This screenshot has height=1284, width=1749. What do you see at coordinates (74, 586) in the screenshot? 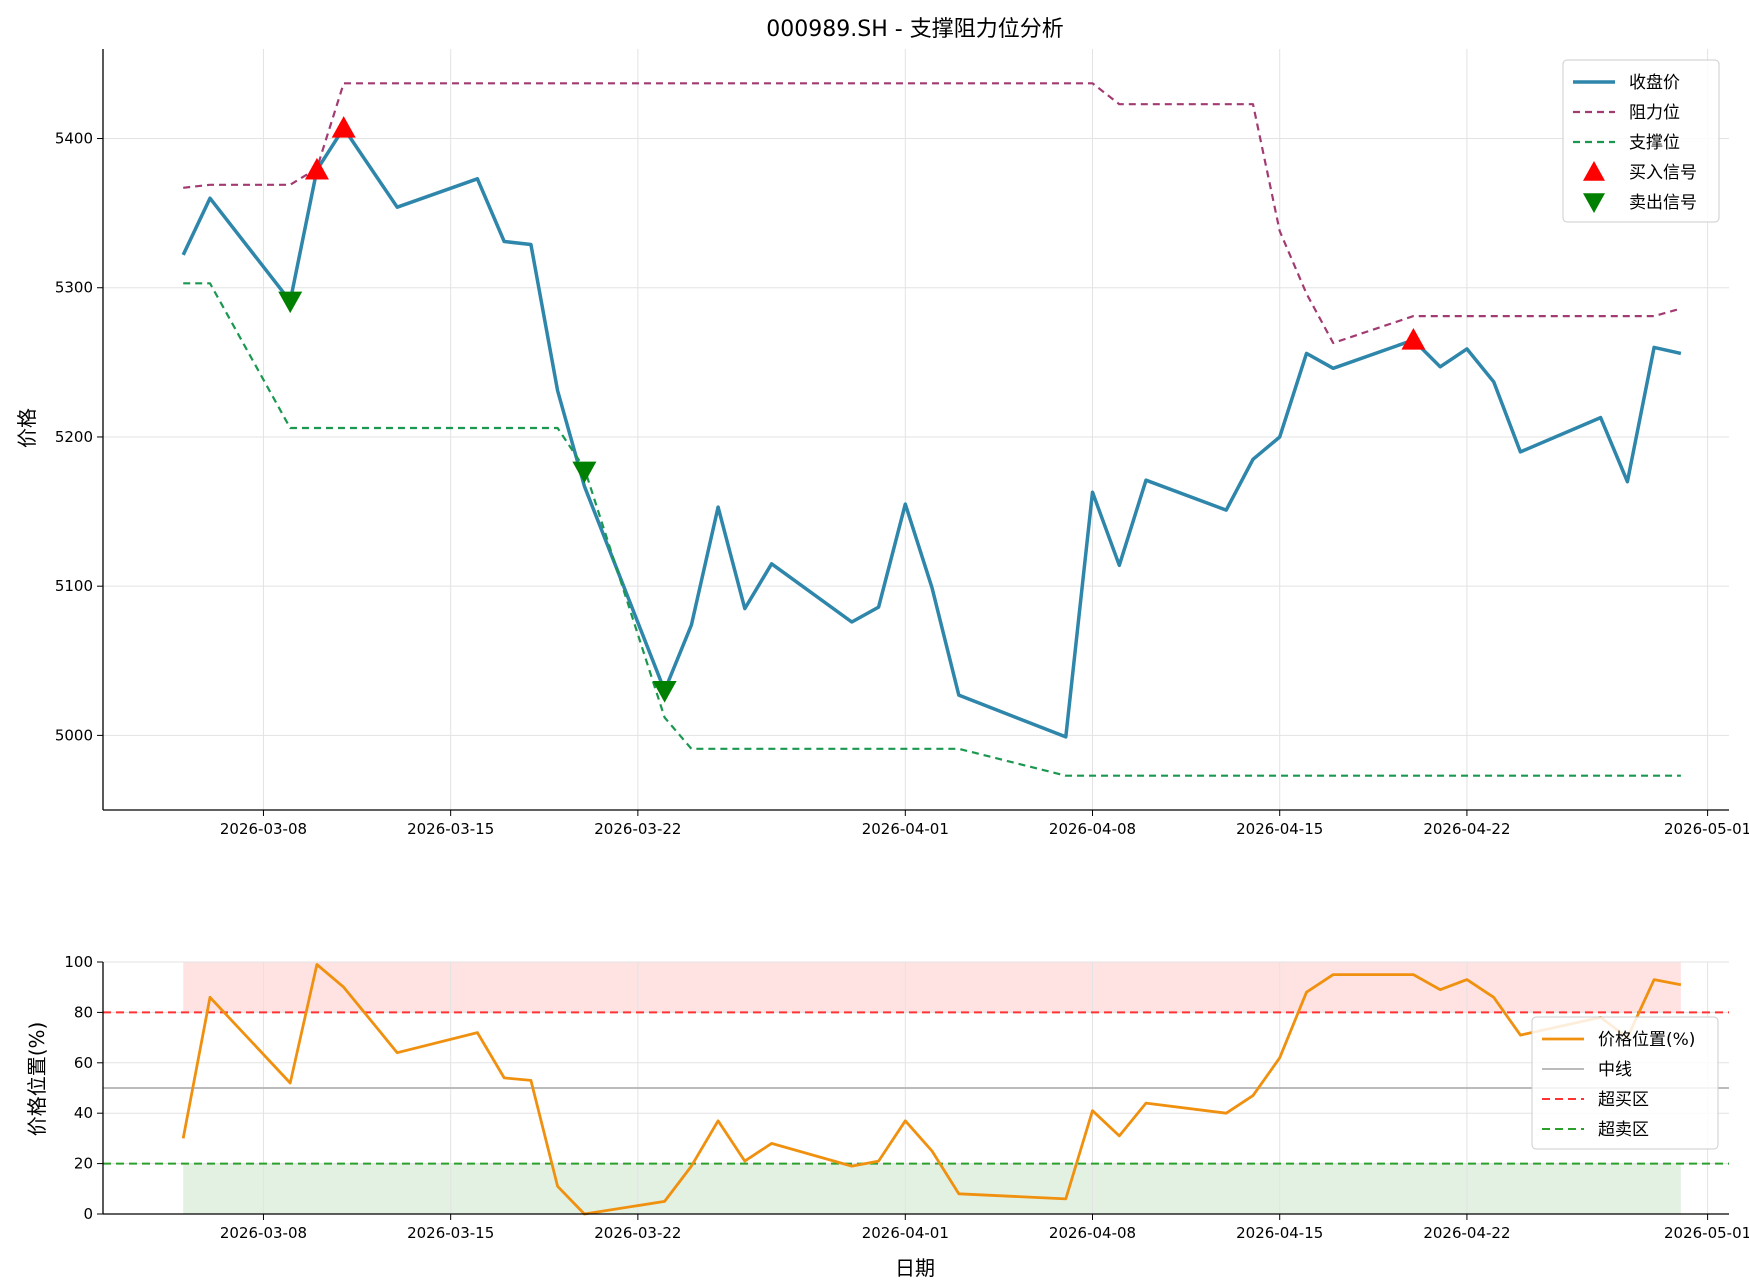
I see `y-tick-label: 5100` at bounding box center [74, 586].